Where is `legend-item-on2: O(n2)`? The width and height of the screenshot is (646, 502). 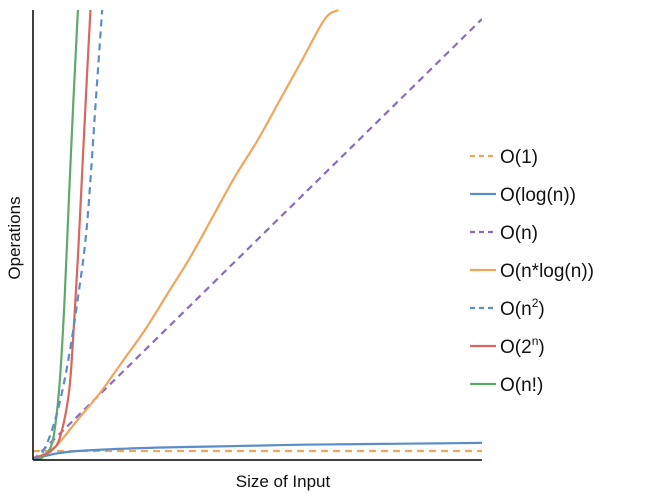 legend-item-on2: O(n2) is located at coordinates (507, 308).